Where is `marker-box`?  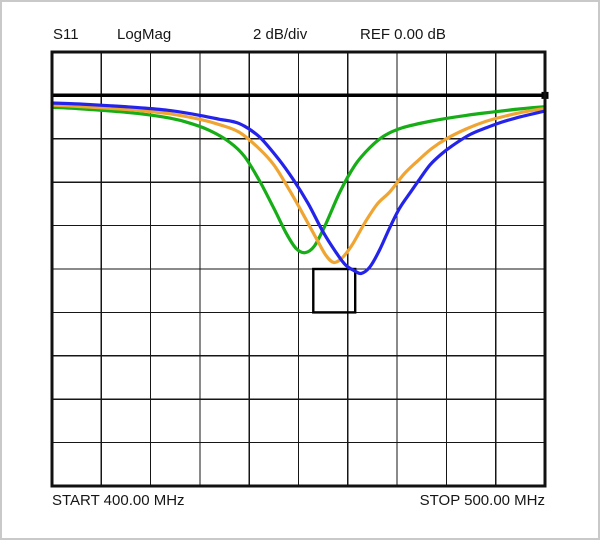
marker-box is located at coordinates (334, 290).